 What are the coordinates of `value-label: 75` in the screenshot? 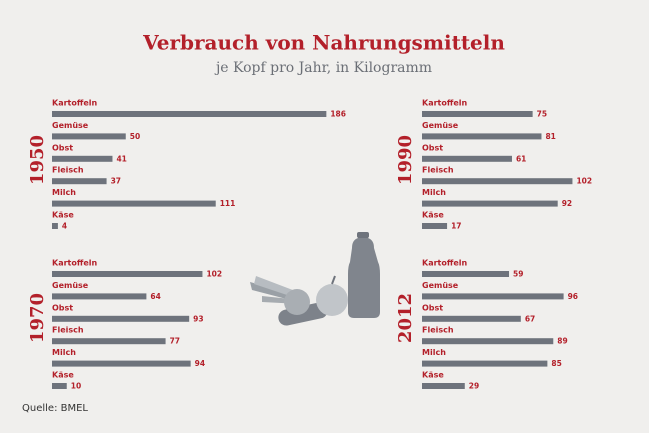 It's located at (542, 114).